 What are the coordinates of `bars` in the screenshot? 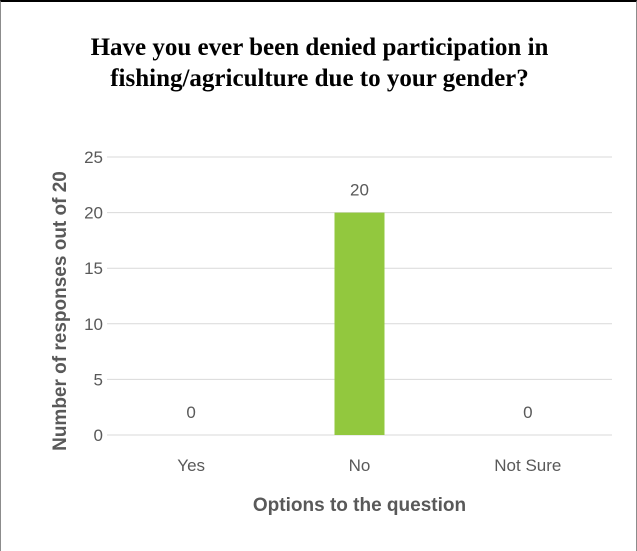 It's located at (359, 323).